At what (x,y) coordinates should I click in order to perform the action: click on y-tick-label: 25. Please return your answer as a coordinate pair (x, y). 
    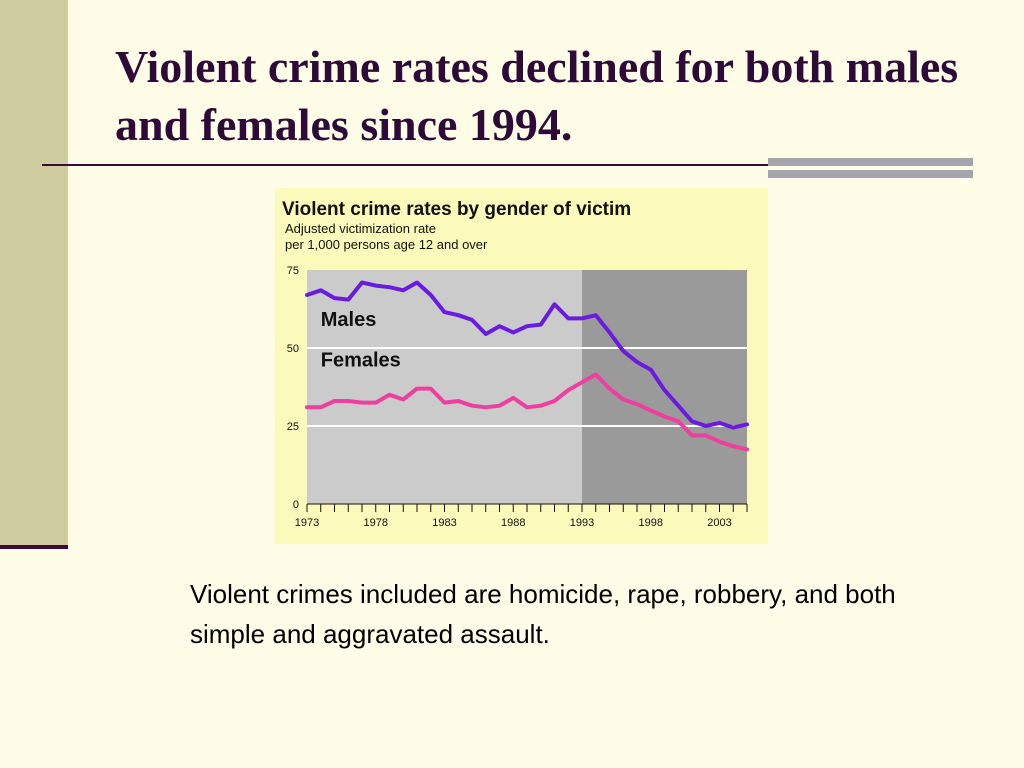
    Looking at the image, I should click on (293, 427).